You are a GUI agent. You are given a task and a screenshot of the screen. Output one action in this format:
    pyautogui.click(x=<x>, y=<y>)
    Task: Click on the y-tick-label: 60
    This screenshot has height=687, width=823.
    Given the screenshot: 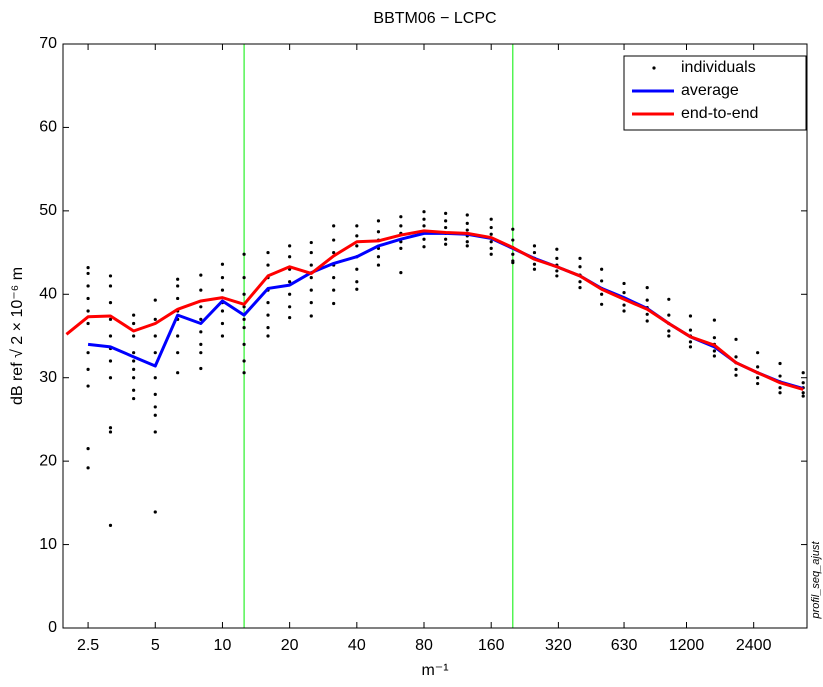 What is the action you would take?
    pyautogui.click(x=48, y=127)
    